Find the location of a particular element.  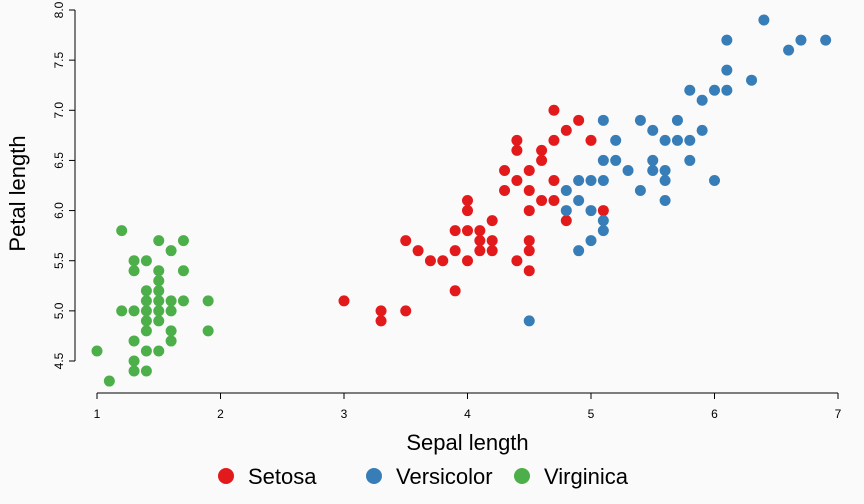

x-tick-label: 3 is located at coordinates (344, 414).